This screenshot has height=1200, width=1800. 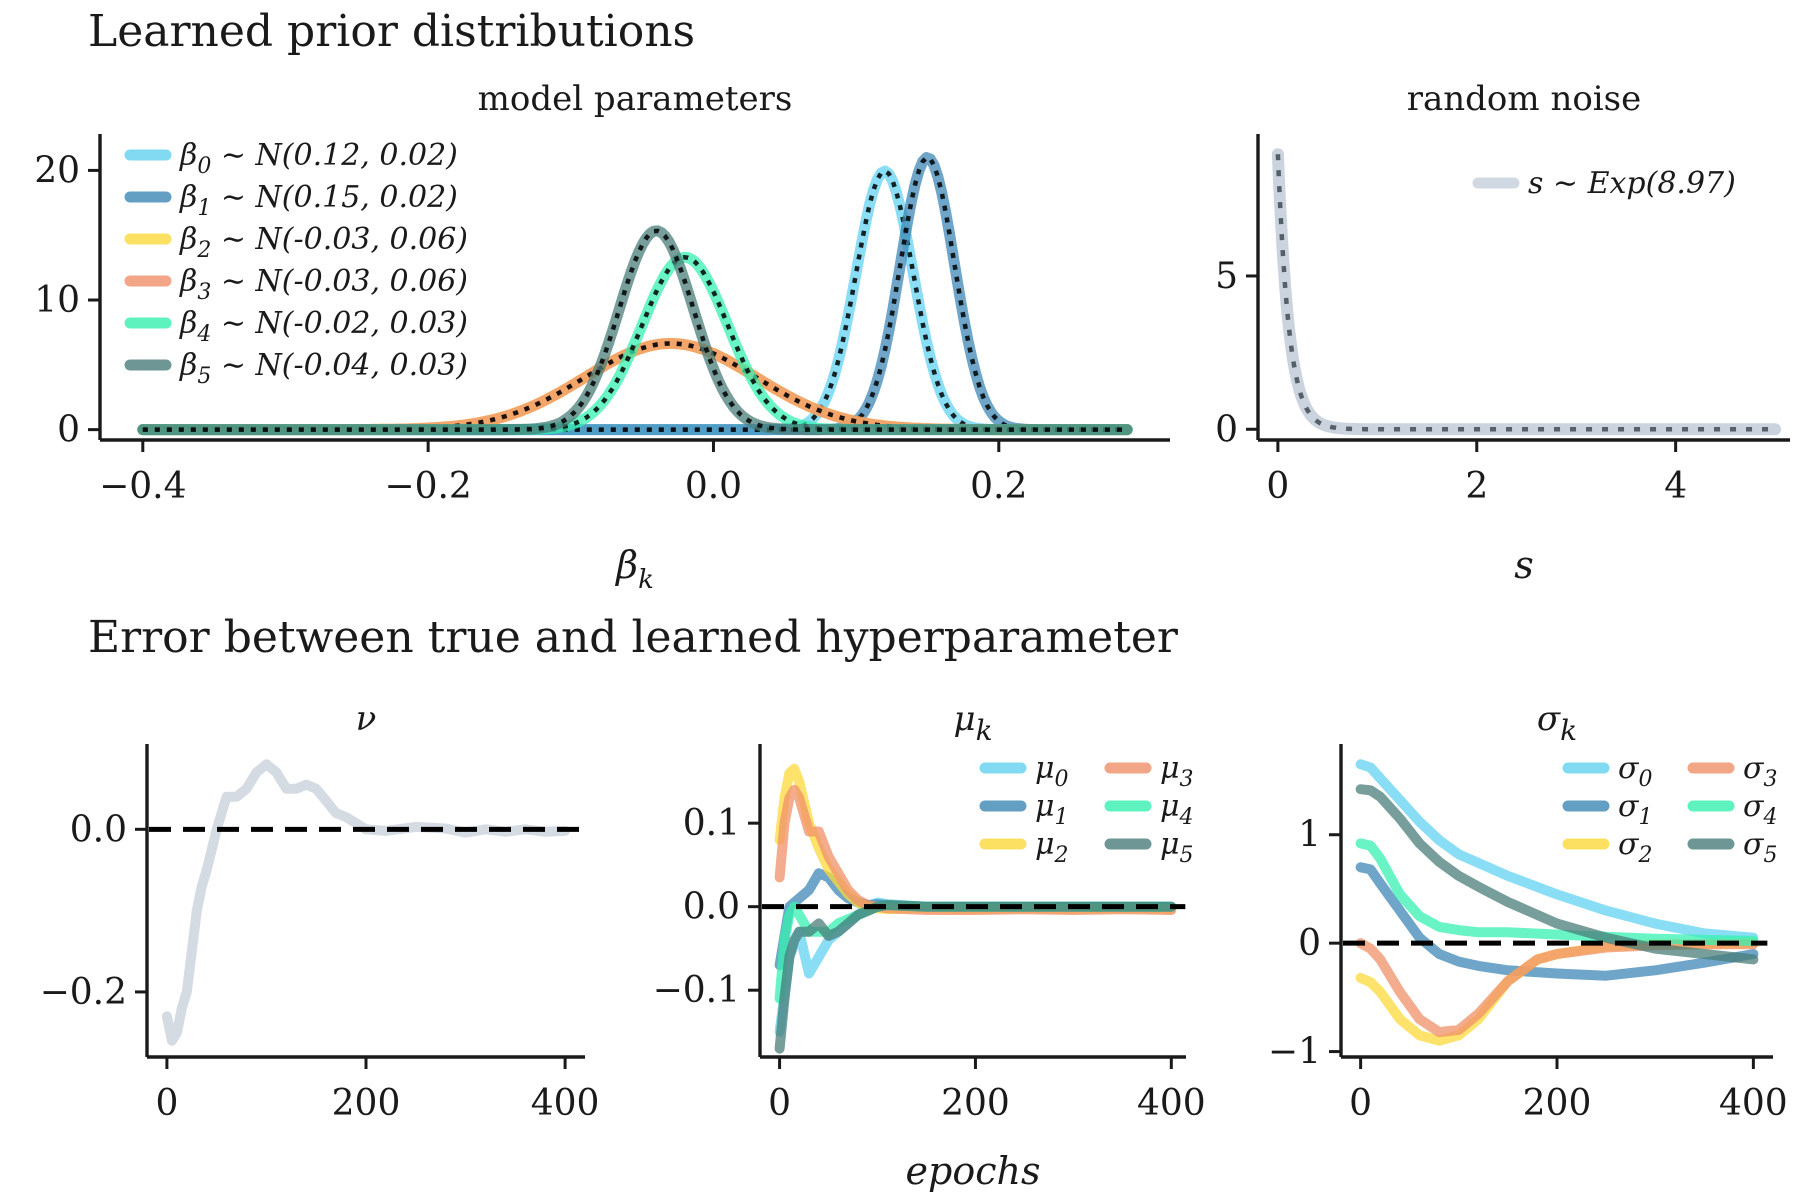 I want to click on legend-label: σ1, so click(x=1635, y=809).